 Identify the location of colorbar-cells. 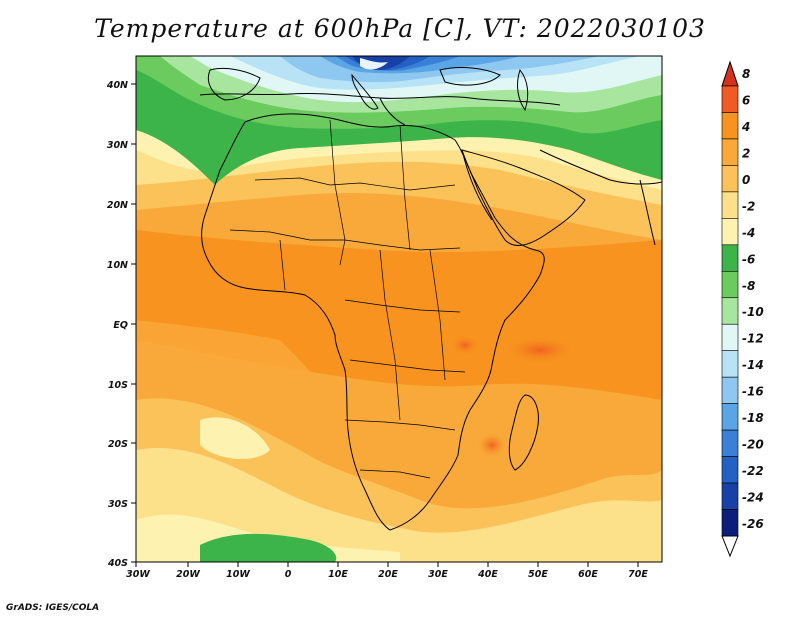
(730, 311).